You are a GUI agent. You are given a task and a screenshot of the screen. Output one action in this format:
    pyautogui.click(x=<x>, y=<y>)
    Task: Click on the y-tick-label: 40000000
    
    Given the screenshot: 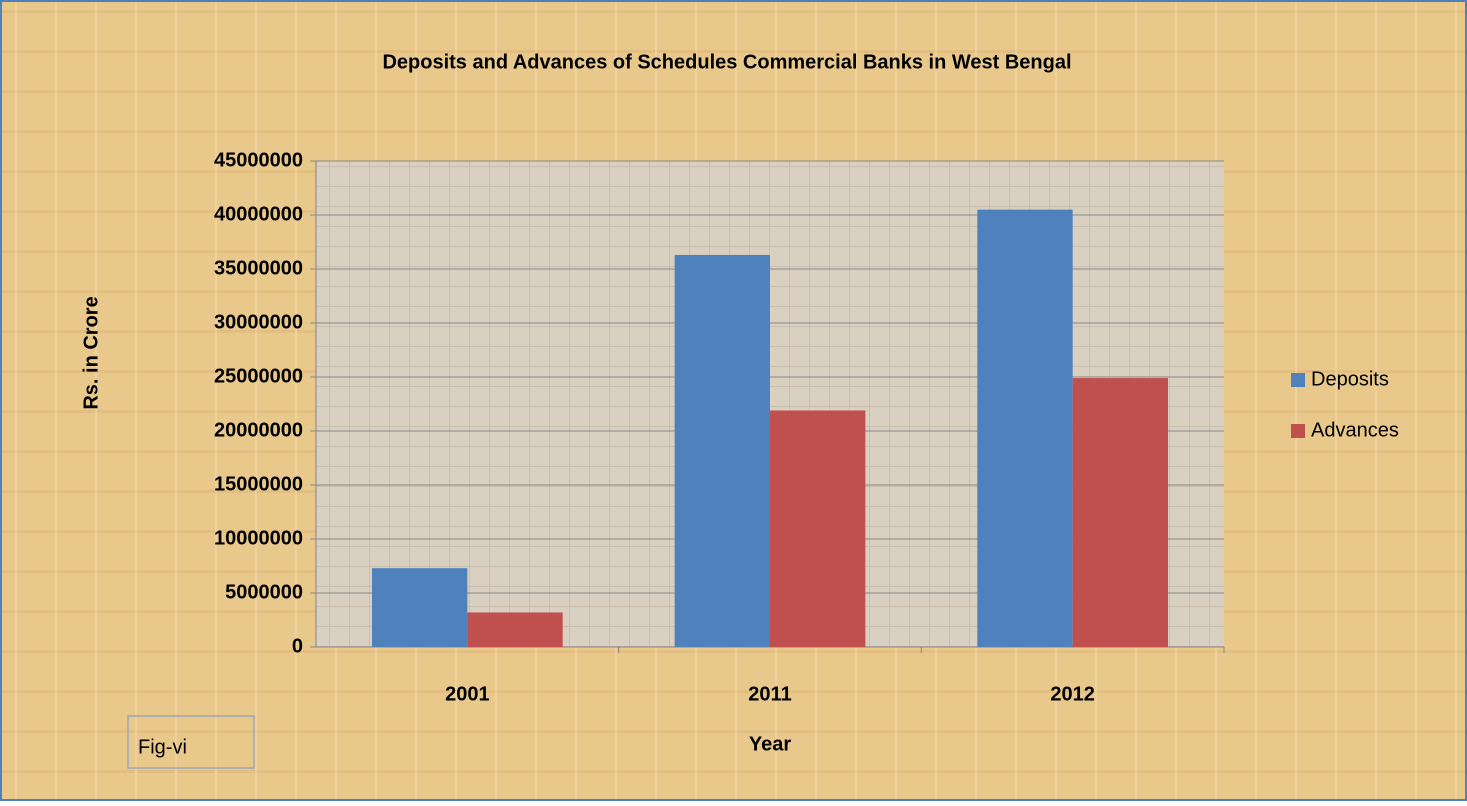 What is the action you would take?
    pyautogui.click(x=258, y=214)
    